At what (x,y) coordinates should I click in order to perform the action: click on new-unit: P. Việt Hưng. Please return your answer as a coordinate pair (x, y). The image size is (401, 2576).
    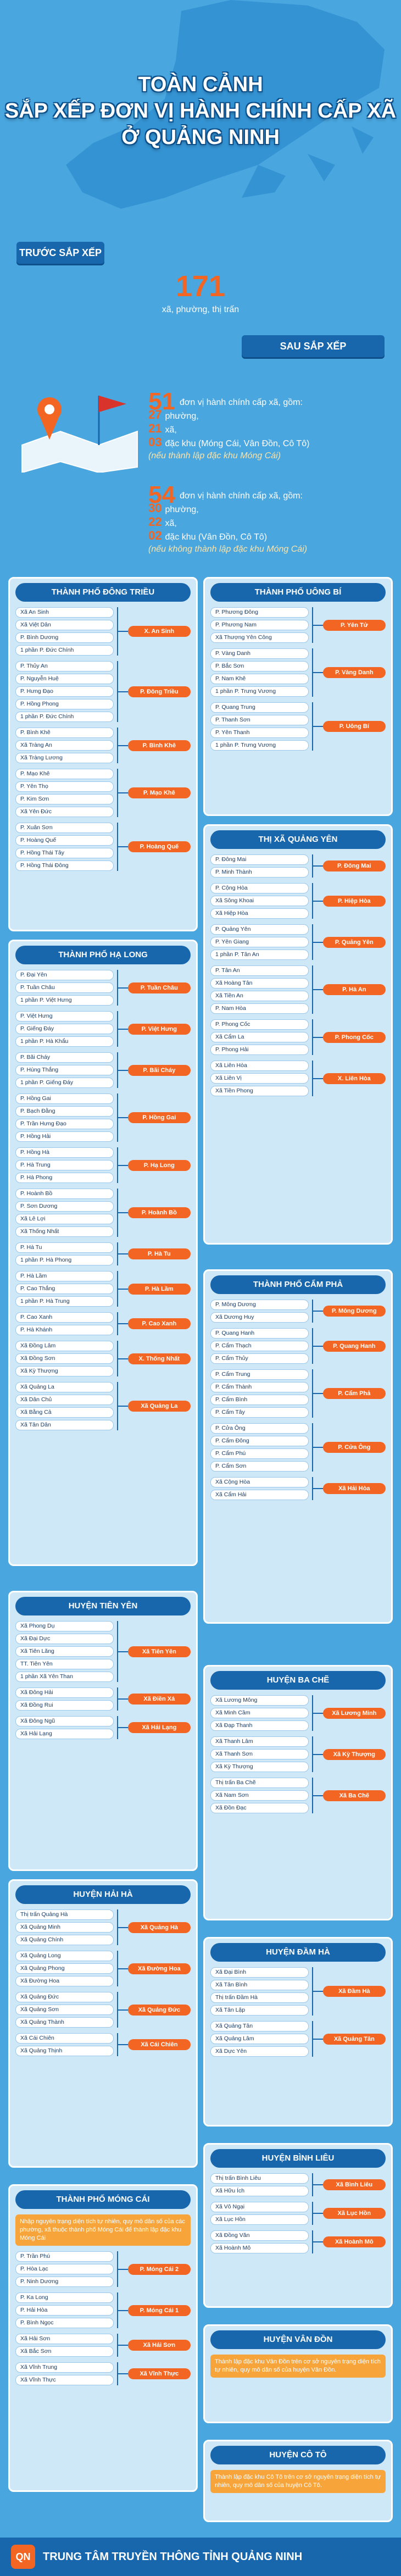
    Looking at the image, I should click on (159, 1029).